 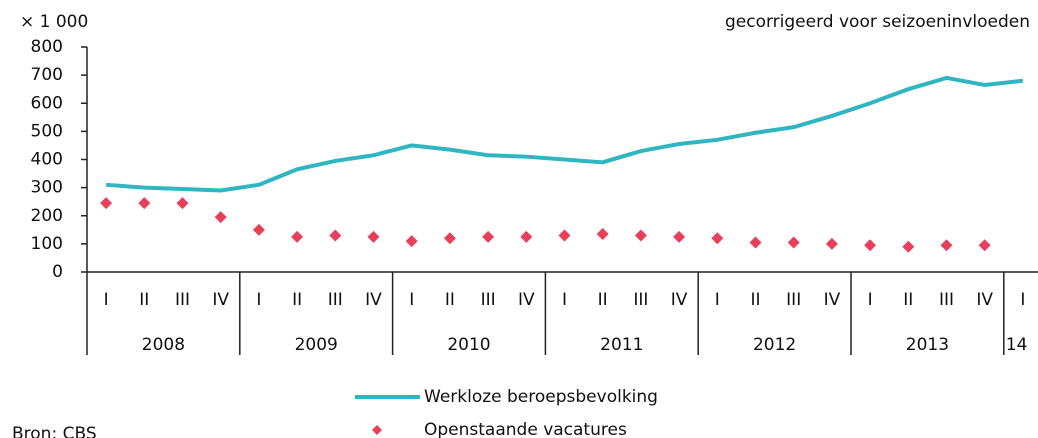 What do you see at coordinates (47, 188) in the screenshot?
I see `y-tick-label: 300` at bounding box center [47, 188].